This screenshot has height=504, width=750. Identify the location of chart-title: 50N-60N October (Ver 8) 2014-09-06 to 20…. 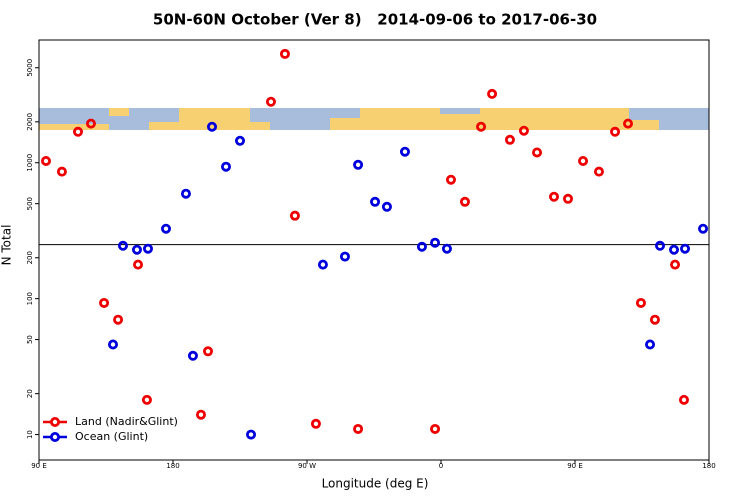
(375, 20).